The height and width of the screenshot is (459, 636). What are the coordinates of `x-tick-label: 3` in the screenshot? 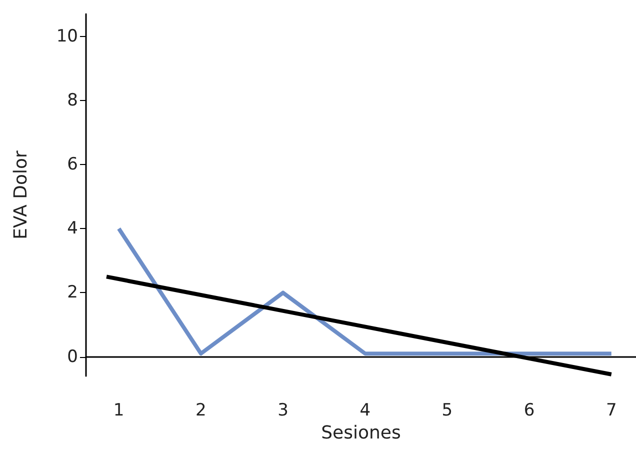 It's located at (283, 410).